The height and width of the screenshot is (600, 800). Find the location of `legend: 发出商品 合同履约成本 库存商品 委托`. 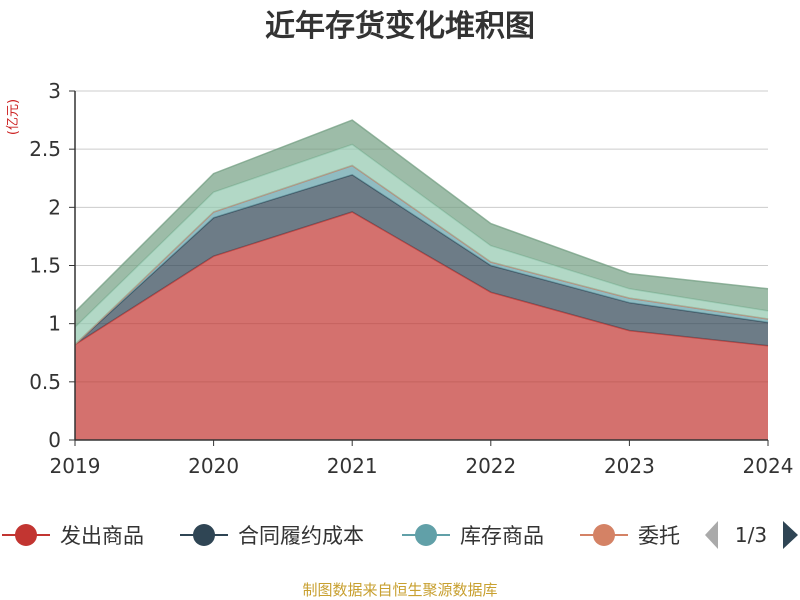

legend: 发出商品 合同履约成本 库存商品 委托 is located at coordinates (341, 536).